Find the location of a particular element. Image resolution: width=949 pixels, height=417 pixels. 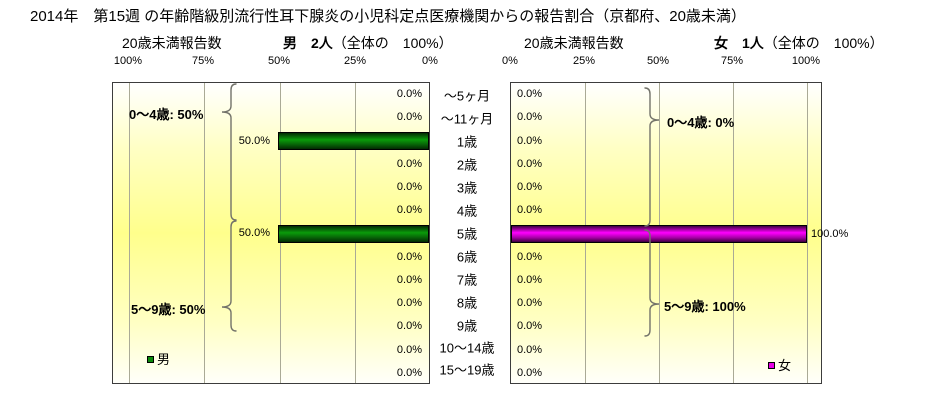

age-label: 3歳 is located at coordinates (467, 188).